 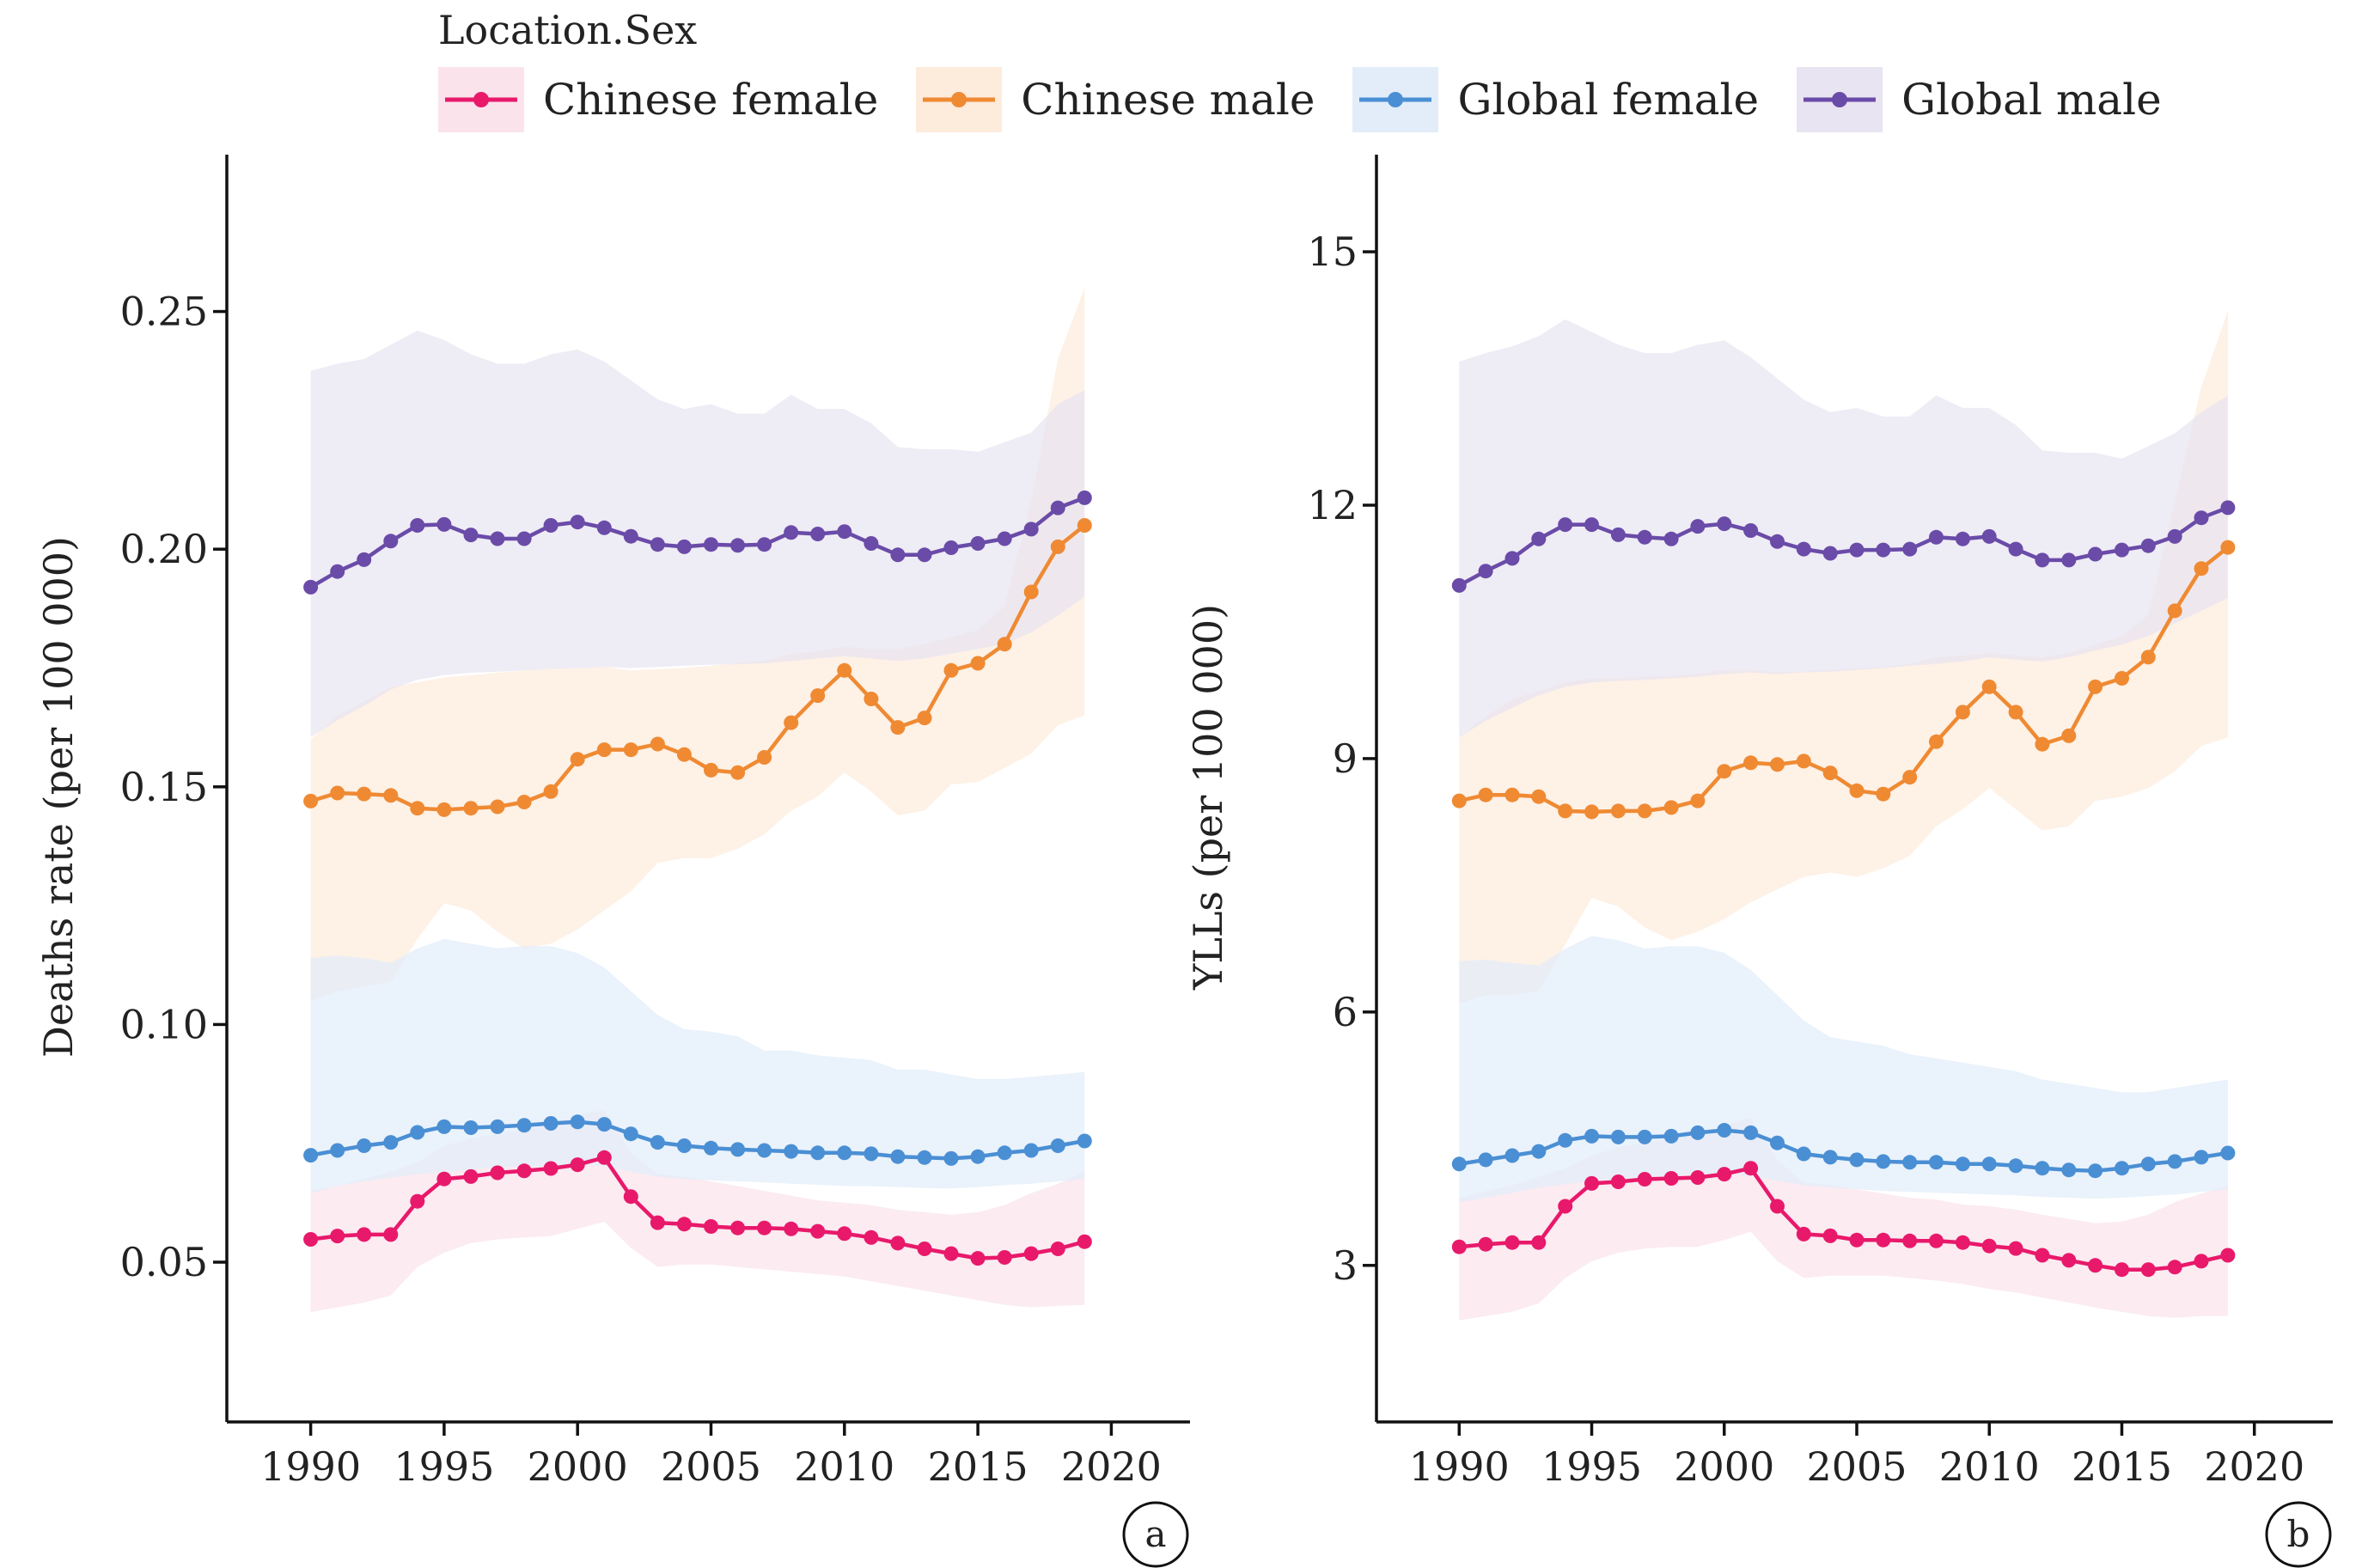 What do you see at coordinates (697, 1065) in the screenshot?
I see `band-global-female` at bounding box center [697, 1065].